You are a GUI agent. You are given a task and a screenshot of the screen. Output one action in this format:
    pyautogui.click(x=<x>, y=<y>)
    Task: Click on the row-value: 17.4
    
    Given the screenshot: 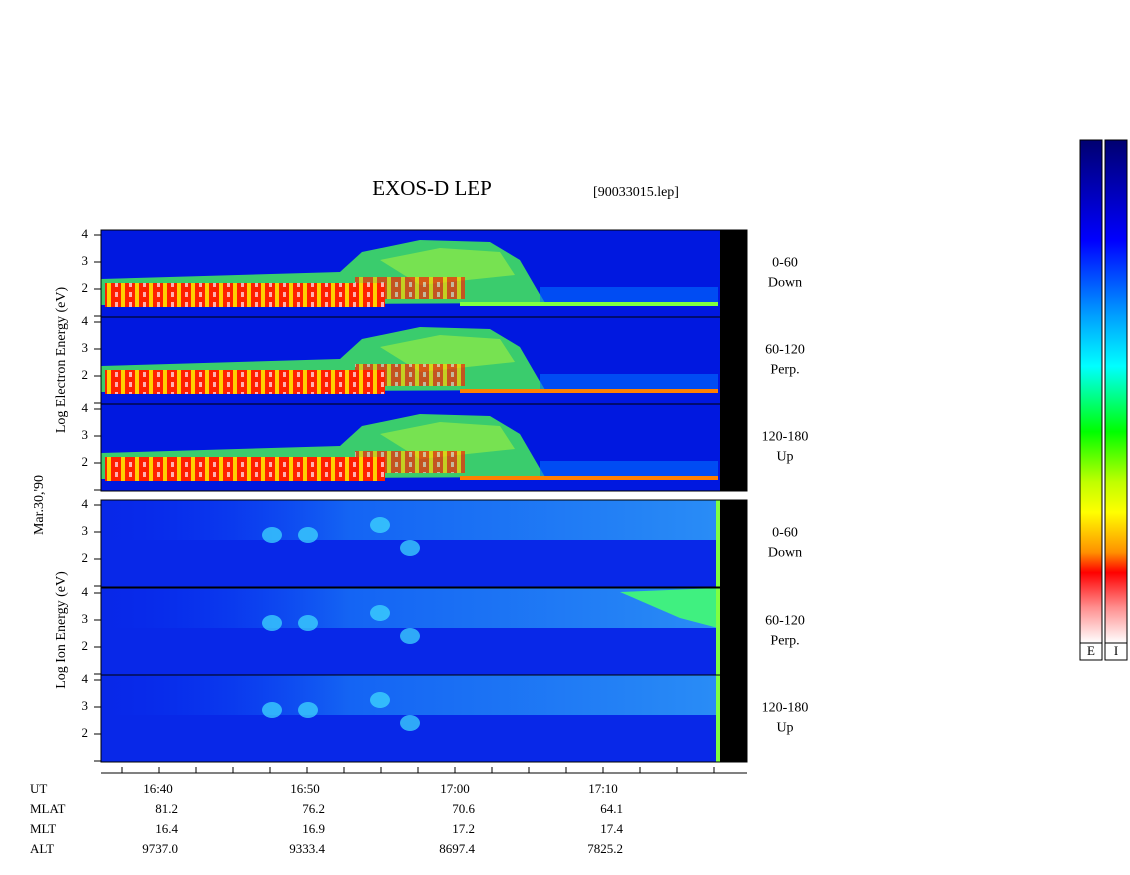 What is the action you would take?
    pyautogui.click(x=611, y=828)
    